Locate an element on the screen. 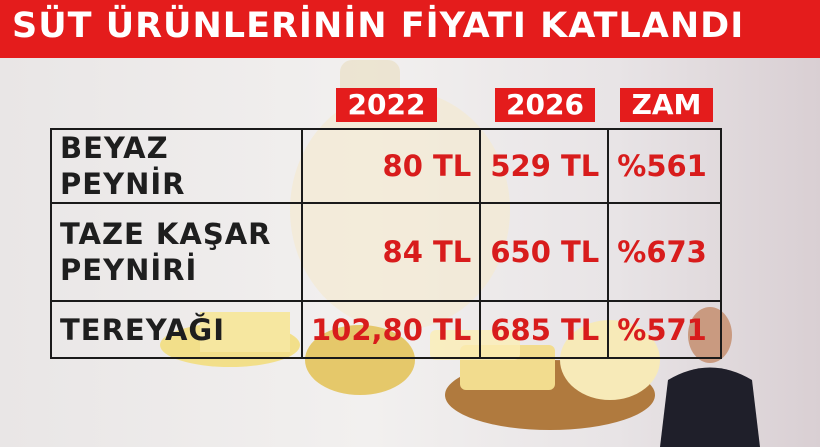 This screenshot has width=820, height=447. title: SÜT ÜRÜNLERİNİN FİYATI KATLANDI is located at coordinates (378, 26).